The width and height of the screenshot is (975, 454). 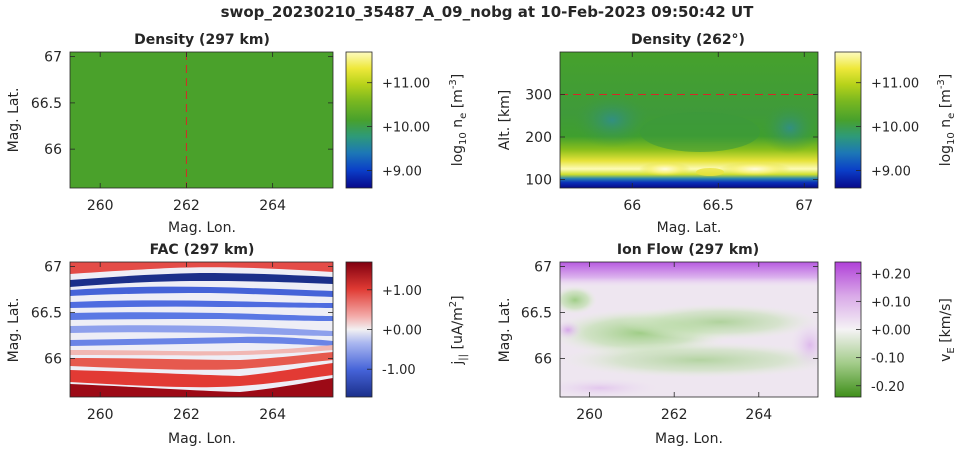 What do you see at coordinates (891, 302) in the screenshot?
I see `colorbar-tick-label: +0.10` at bounding box center [891, 302].